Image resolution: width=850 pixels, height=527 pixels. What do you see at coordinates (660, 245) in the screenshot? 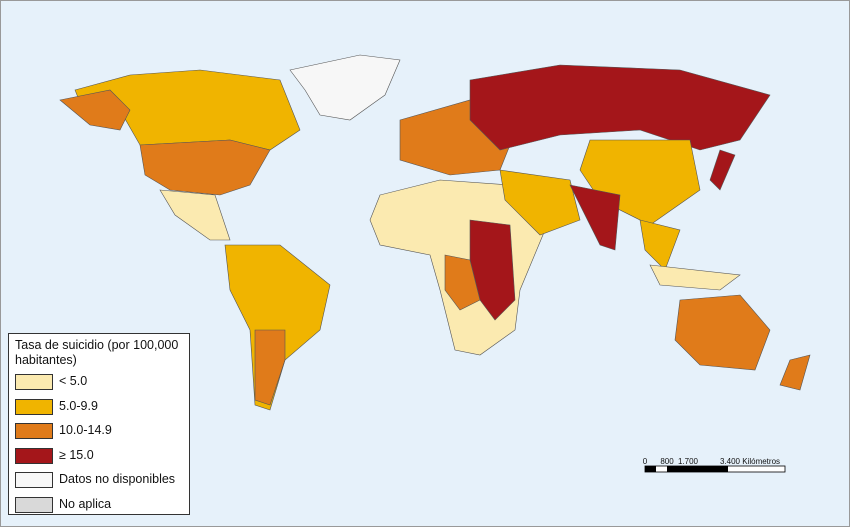
I see `southeast-asia` at bounding box center [660, 245].